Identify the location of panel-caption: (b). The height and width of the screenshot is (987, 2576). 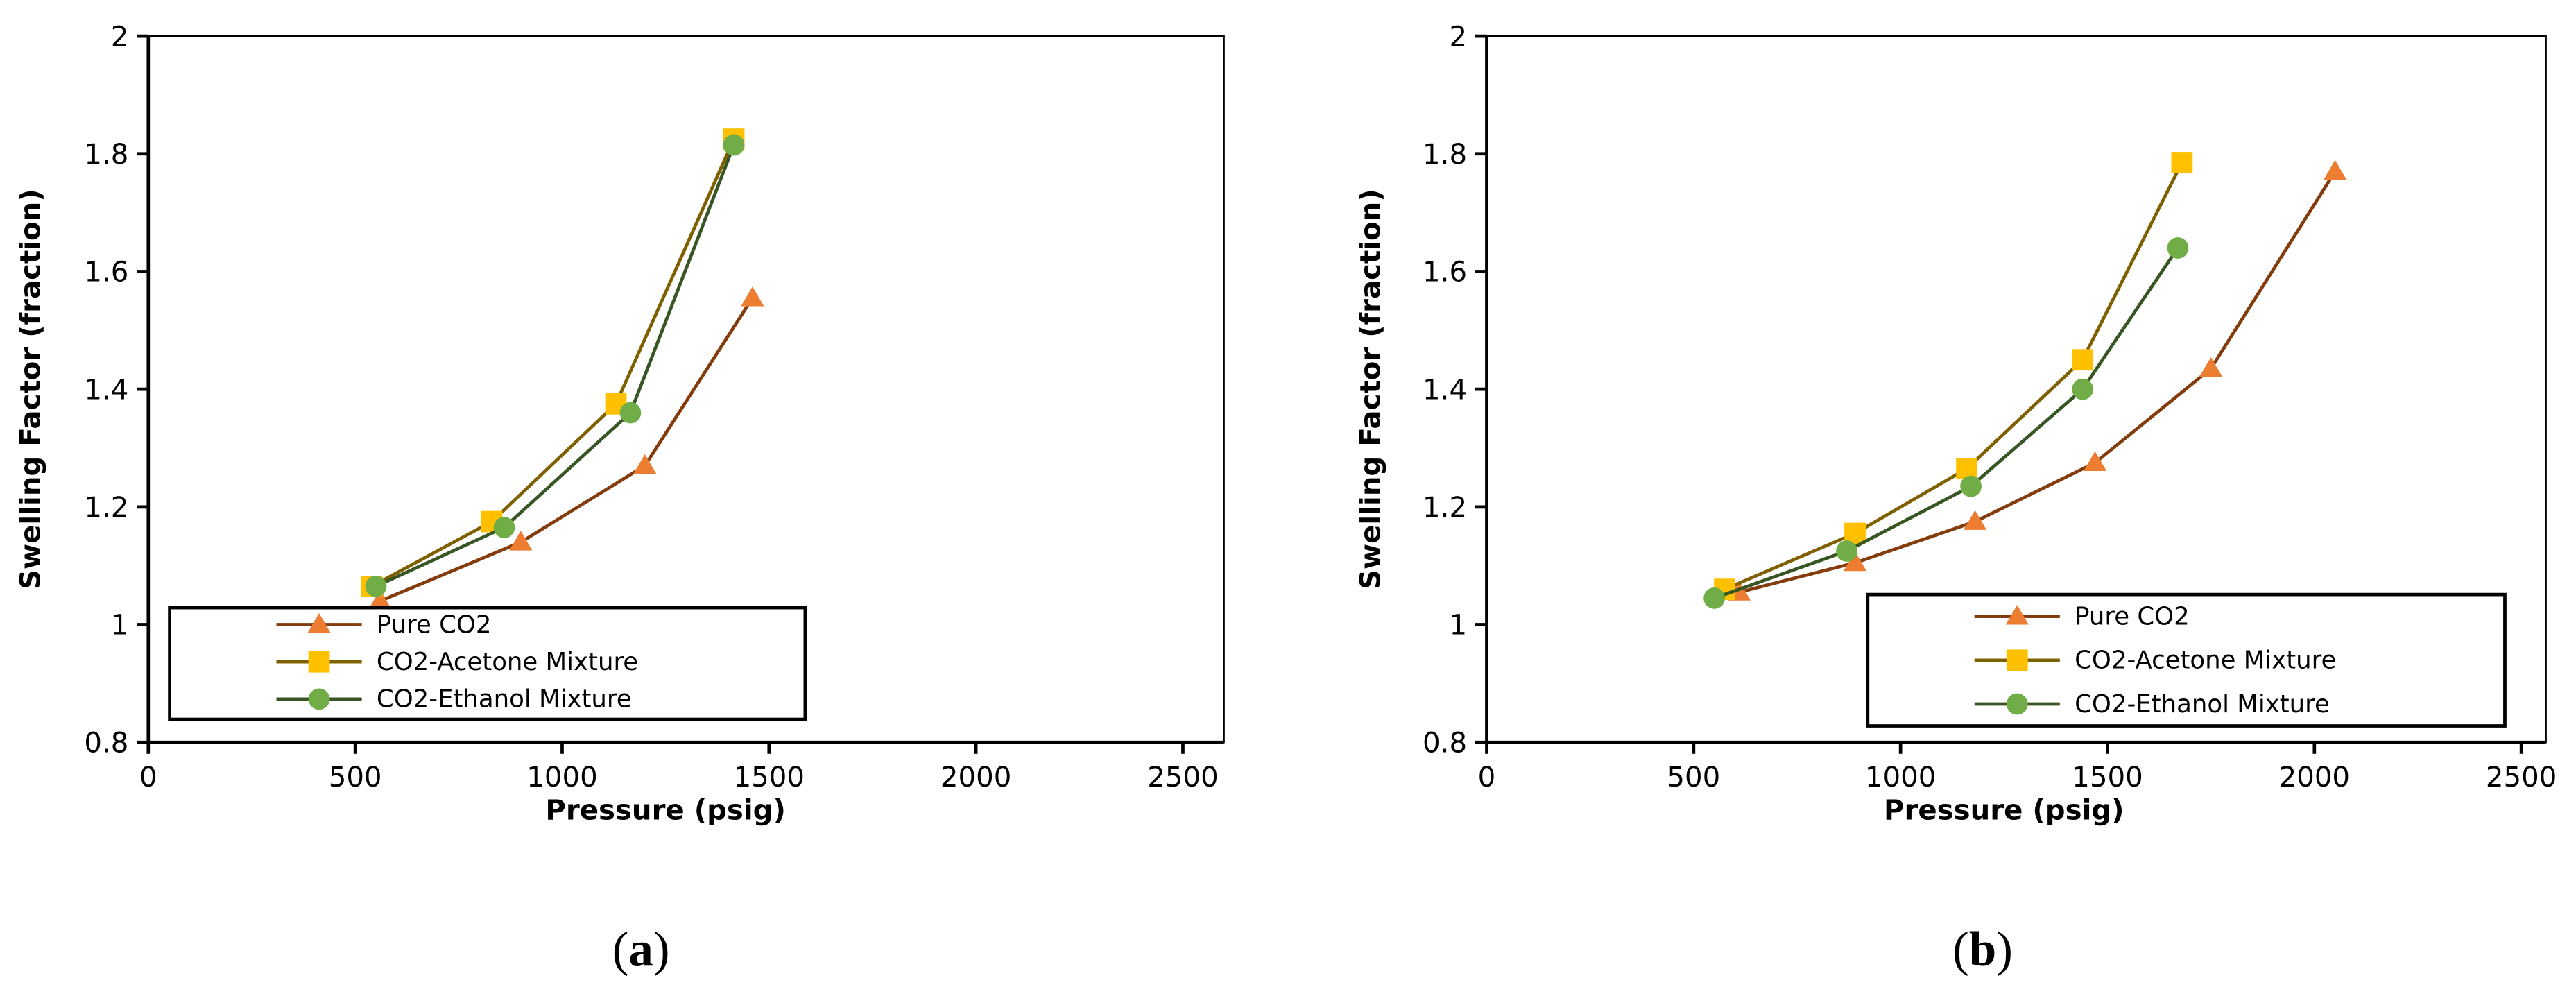
(1982, 949).